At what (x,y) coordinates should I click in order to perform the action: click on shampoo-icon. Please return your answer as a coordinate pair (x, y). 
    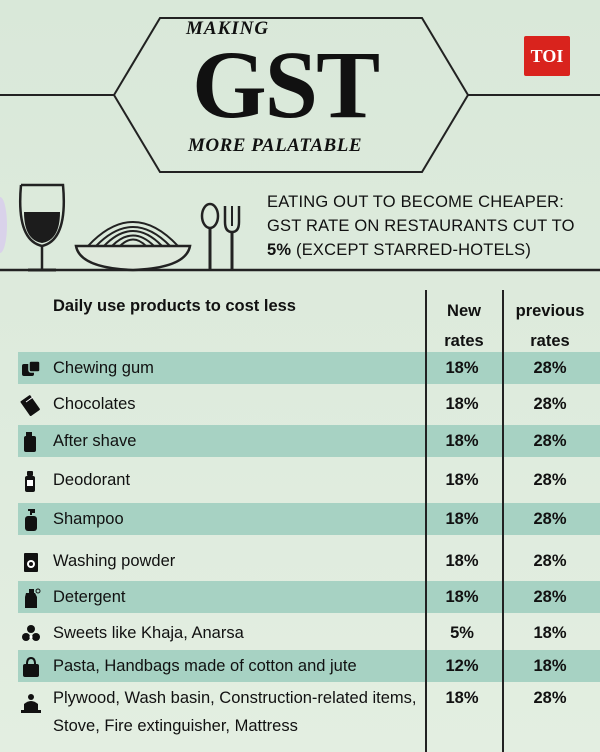
    Looking at the image, I should click on (31, 520).